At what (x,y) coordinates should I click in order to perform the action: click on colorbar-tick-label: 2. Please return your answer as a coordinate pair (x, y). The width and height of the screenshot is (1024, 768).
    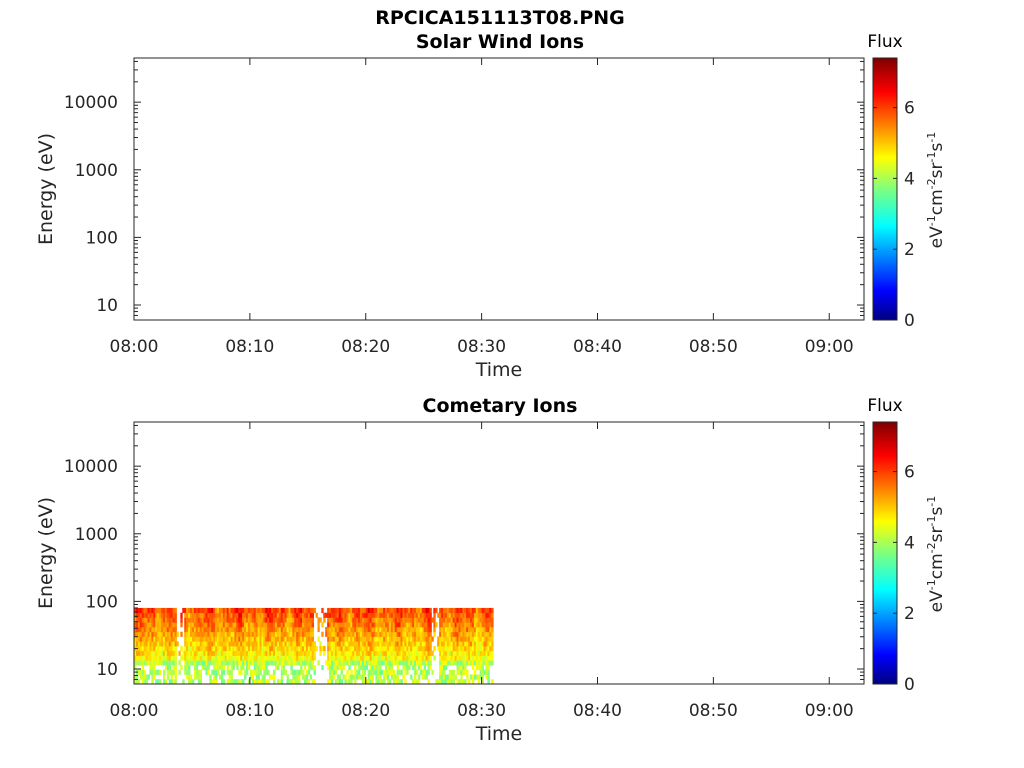
    Looking at the image, I should click on (909, 614).